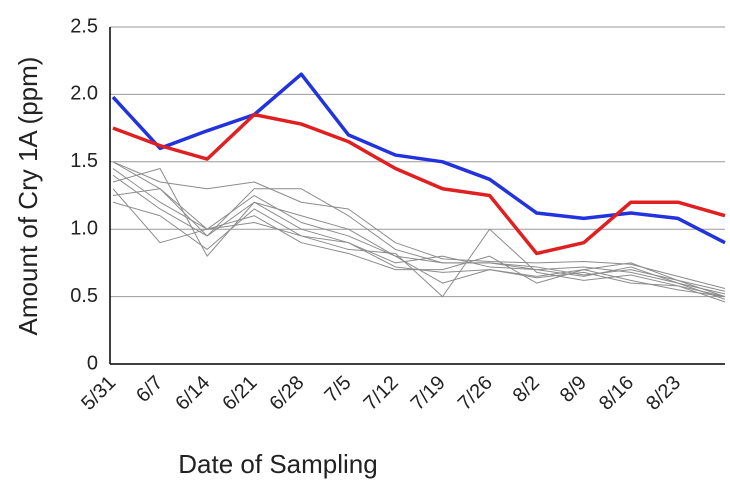  I want to click on y-tick-label: 1.5, so click(84, 161).